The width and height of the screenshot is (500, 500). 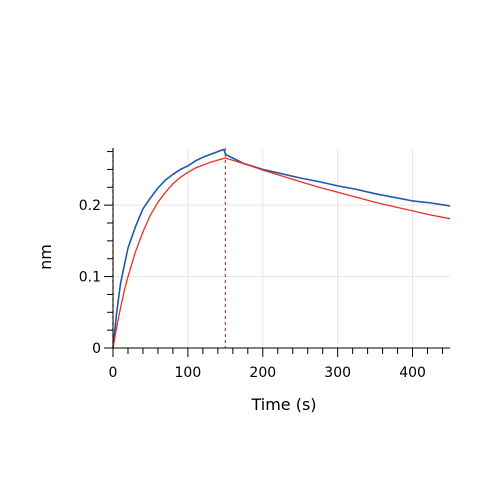 I want to click on x-tick-label: 400, so click(x=412, y=373).